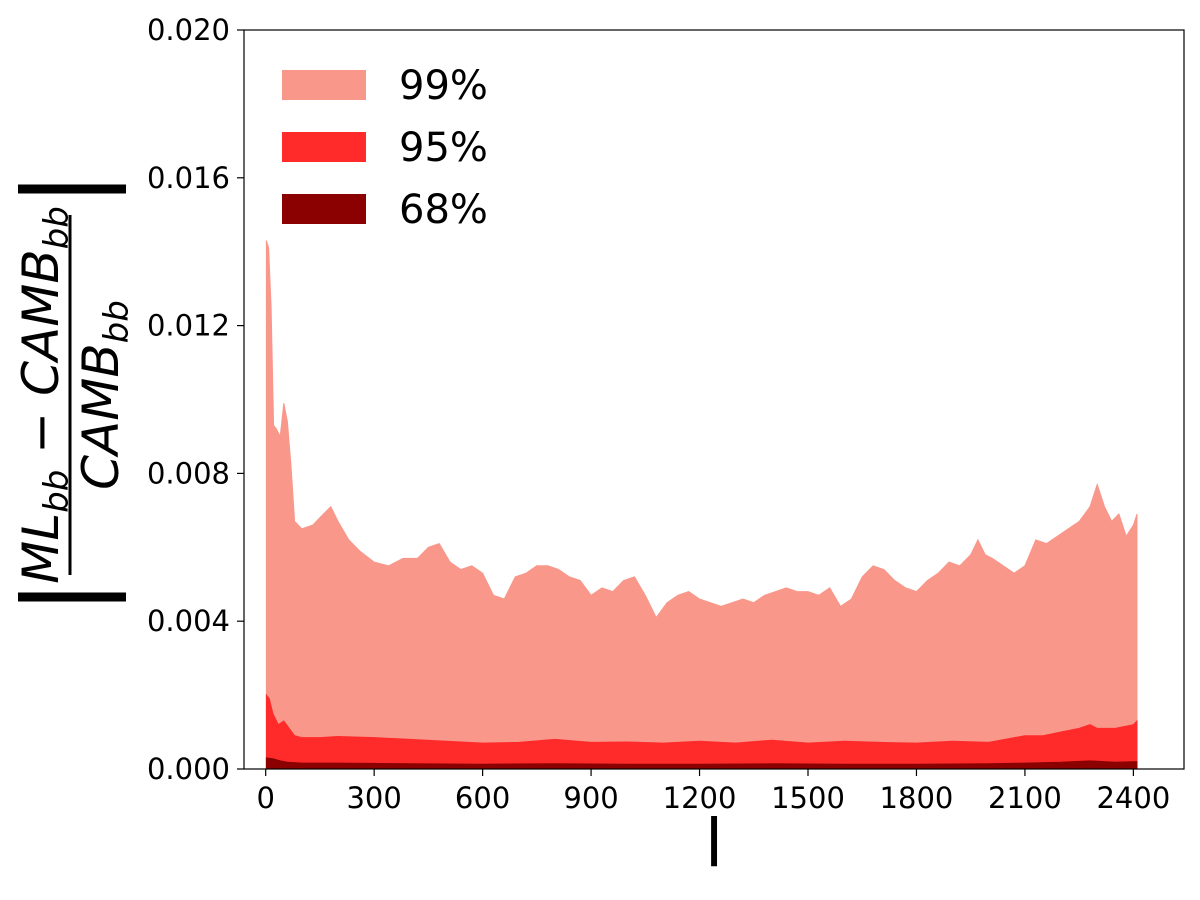 The width and height of the screenshot is (1200, 900). I want to click on x-tick-label: 2100, so click(1025, 798).